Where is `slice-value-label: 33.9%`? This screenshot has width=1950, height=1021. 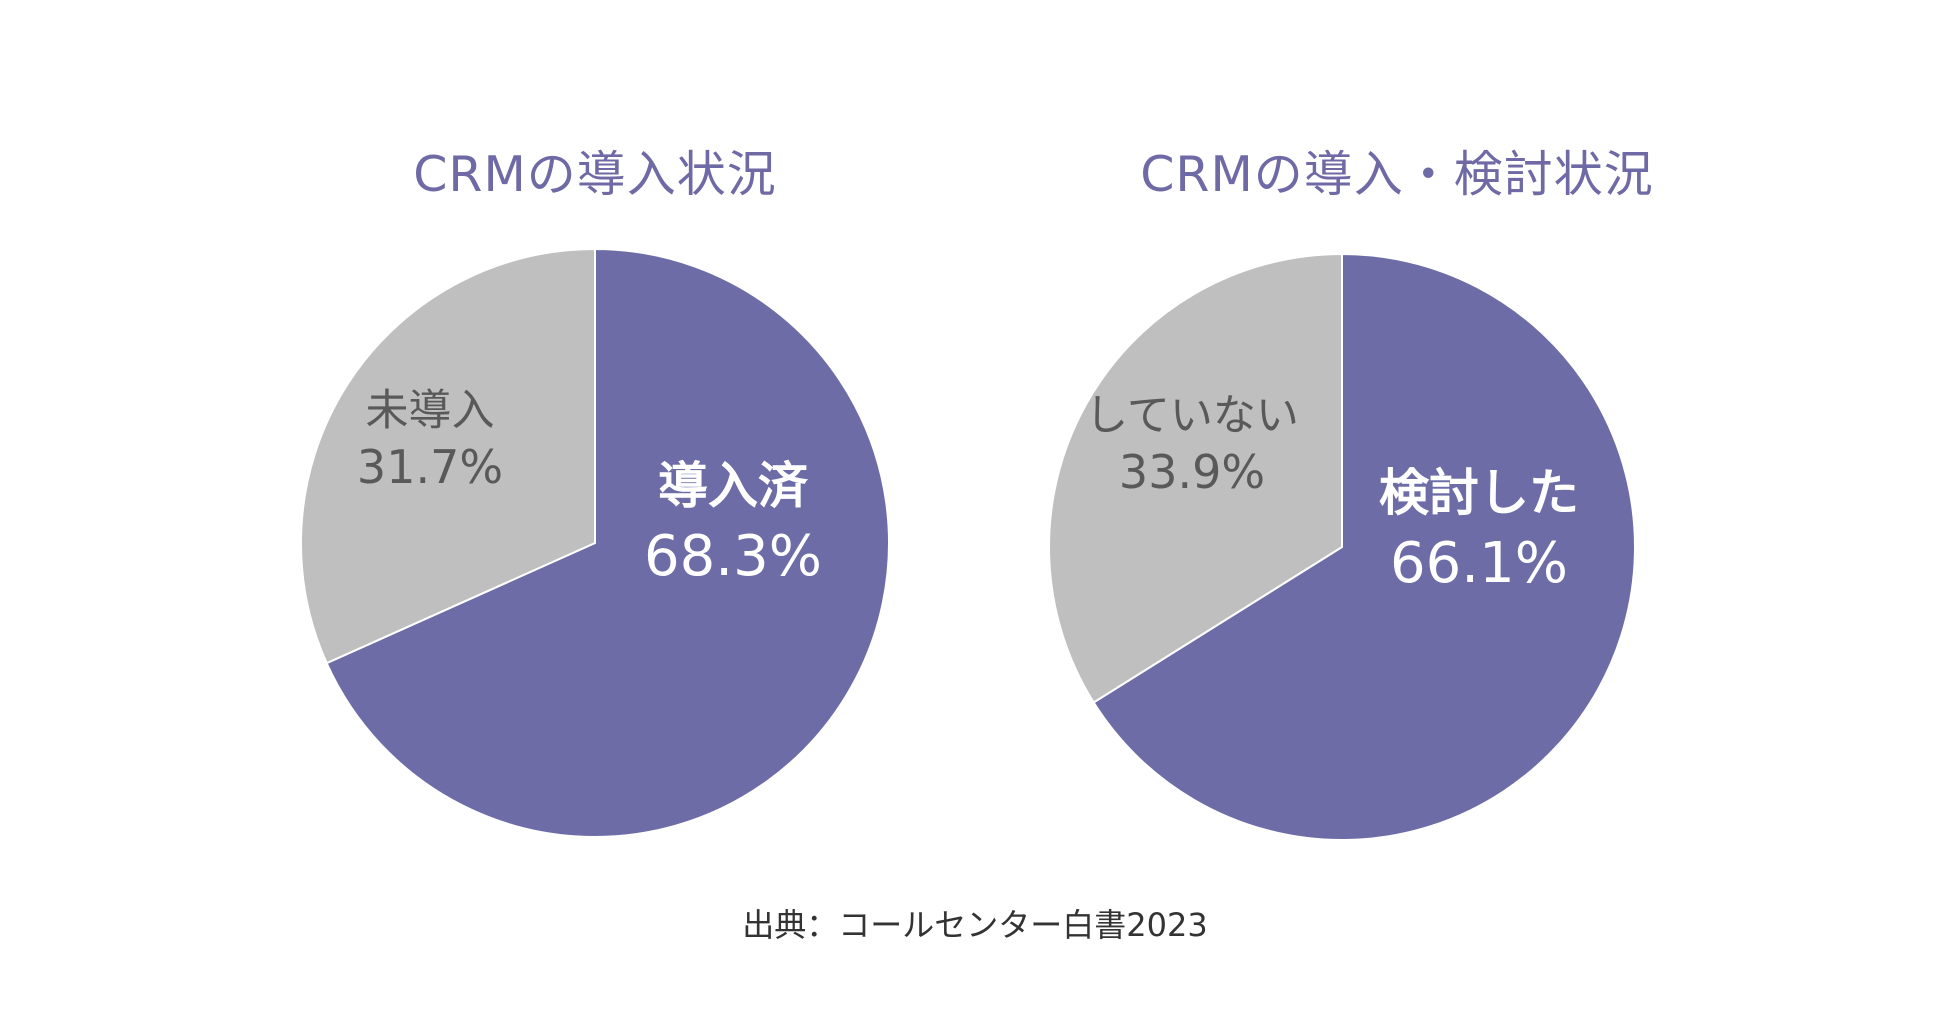
slice-value-label: 33.9% is located at coordinates (1192, 472).